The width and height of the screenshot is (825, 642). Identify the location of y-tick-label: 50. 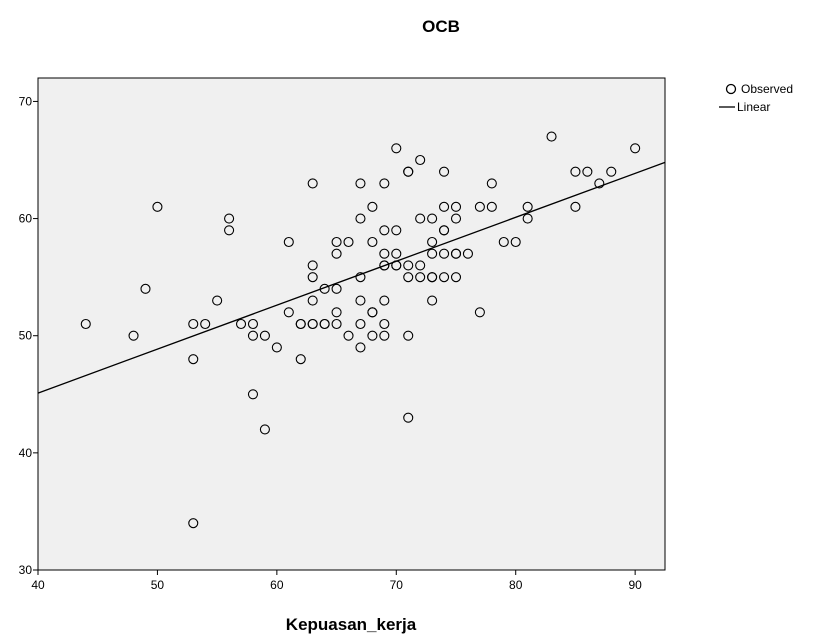
(26, 336).